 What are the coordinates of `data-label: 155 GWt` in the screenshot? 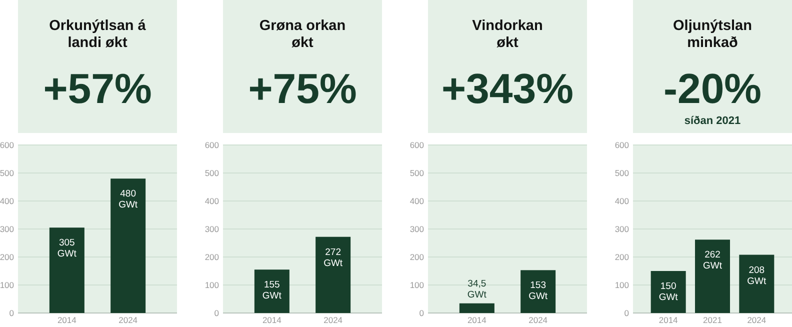 It's located at (272, 291).